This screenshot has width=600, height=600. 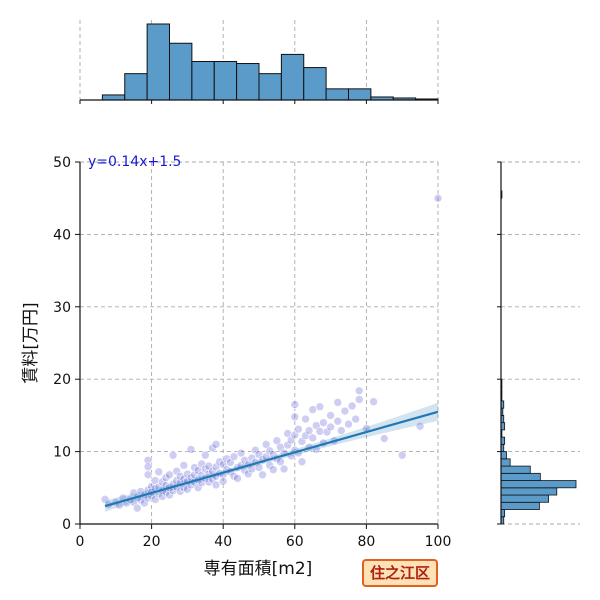 What do you see at coordinates (438, 542) in the screenshot?
I see `x-tick-label: 100` at bounding box center [438, 542].